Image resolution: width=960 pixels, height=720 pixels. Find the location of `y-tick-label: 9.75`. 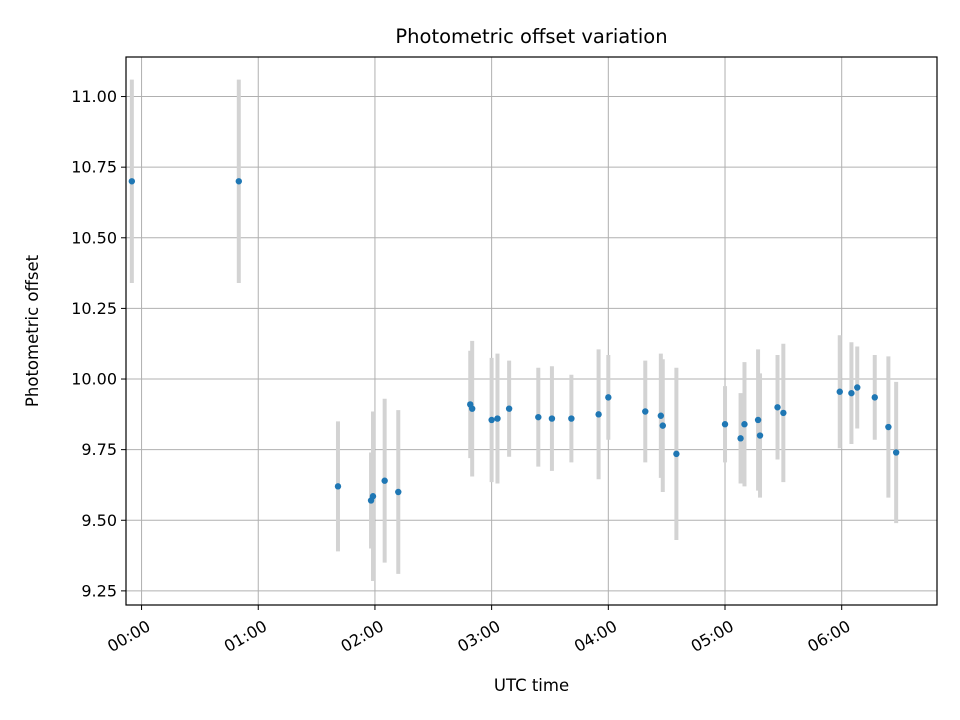

y-tick-label: 9.75 is located at coordinates (99, 449).